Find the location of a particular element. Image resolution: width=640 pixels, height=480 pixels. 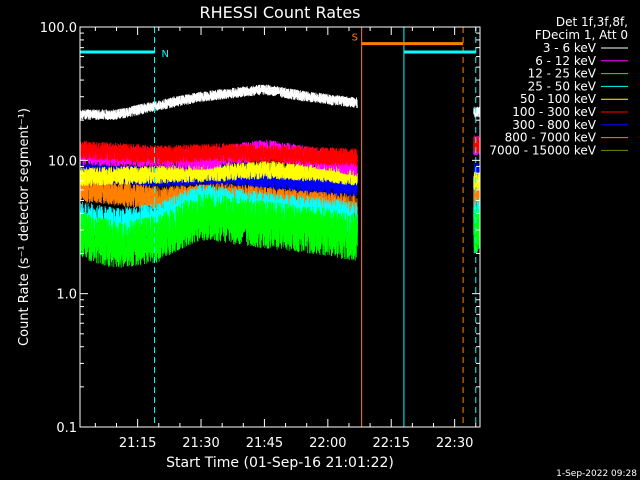

x-tick-label: 22:00 is located at coordinates (327, 443).